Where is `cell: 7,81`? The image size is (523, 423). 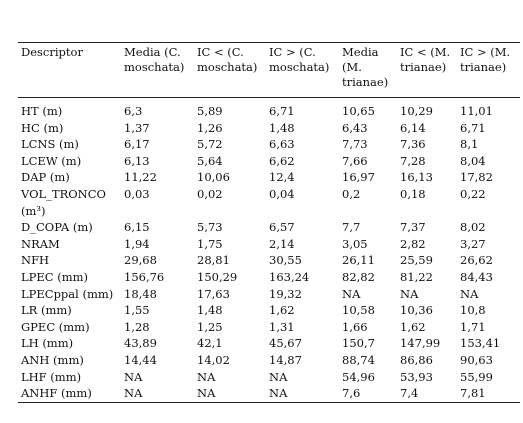
cell: 7,81 is located at coordinates (488, 394).